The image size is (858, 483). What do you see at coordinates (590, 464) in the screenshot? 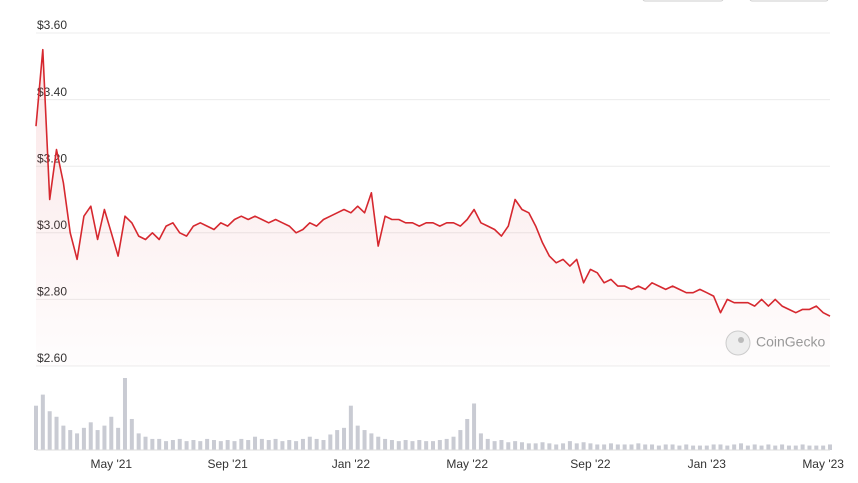
I see `x-tick-label: Sep '22` at bounding box center [590, 464].